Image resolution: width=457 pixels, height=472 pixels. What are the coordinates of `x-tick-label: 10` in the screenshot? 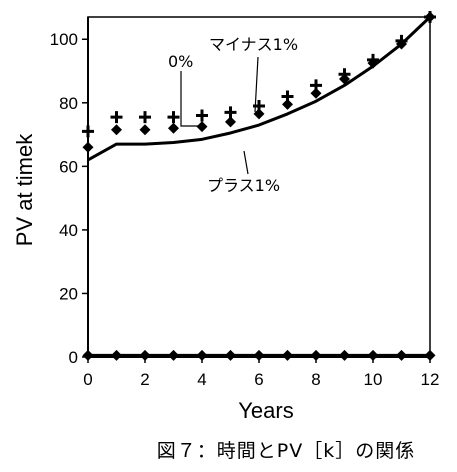 It's located at (373, 379).